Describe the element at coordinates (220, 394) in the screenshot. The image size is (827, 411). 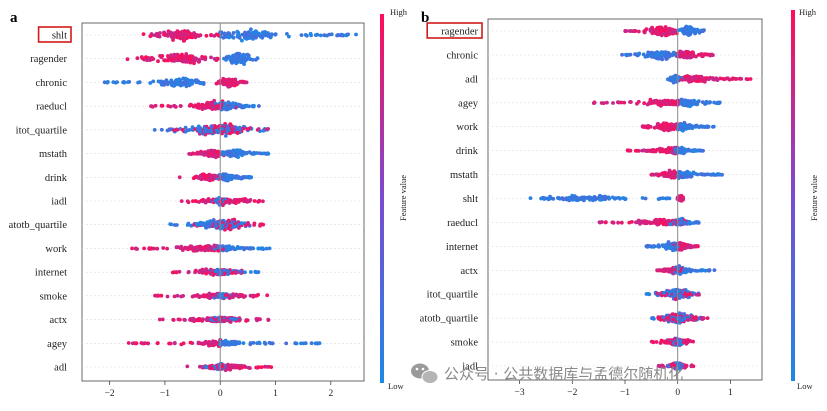
I see `x-tick-label: 0` at that location.